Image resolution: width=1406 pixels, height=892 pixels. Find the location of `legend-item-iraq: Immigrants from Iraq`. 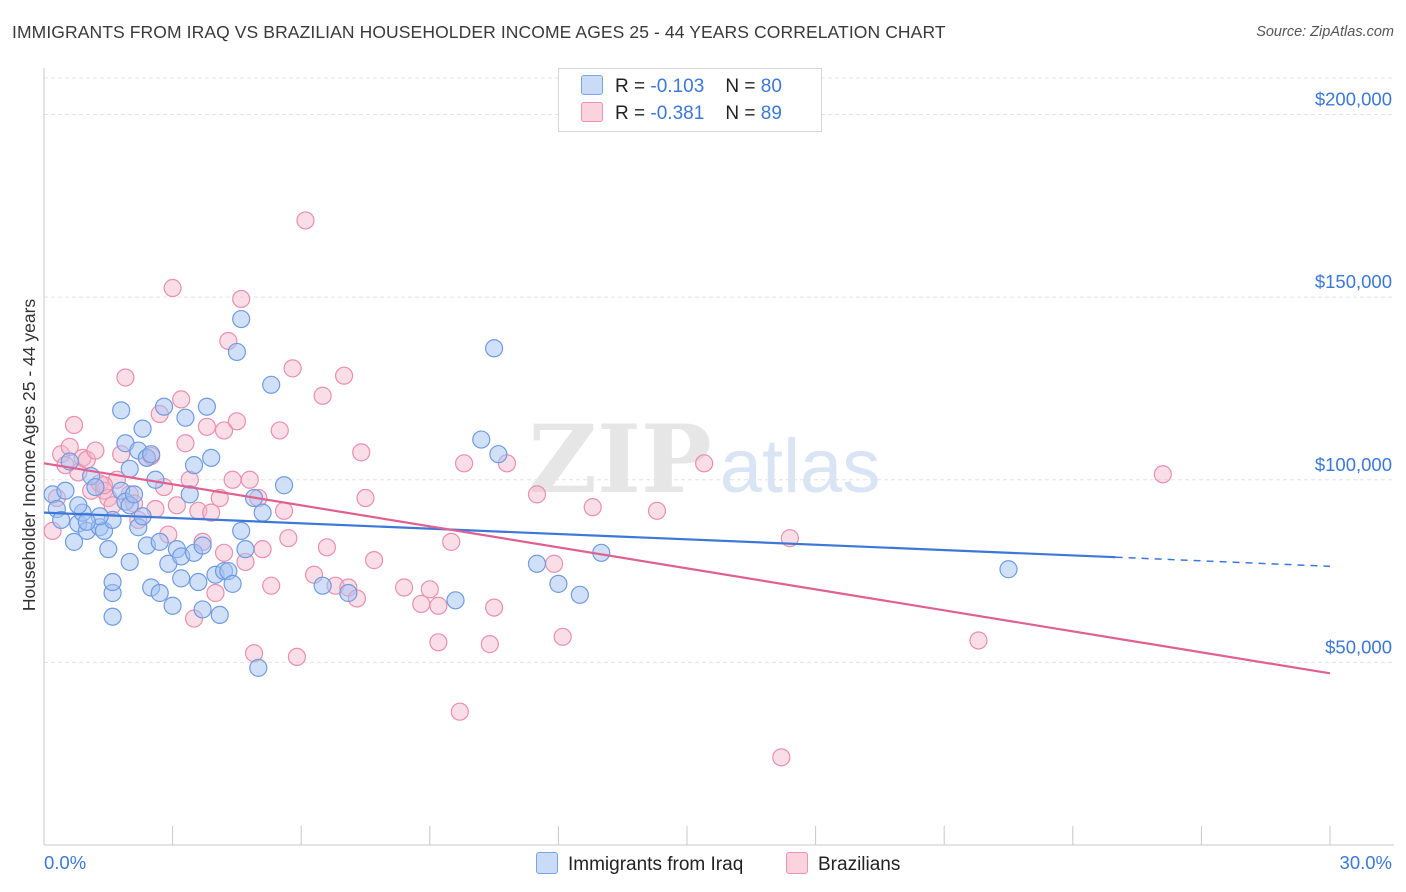

legend-item-iraq: Immigrants from Iraq is located at coordinates (639, 864).